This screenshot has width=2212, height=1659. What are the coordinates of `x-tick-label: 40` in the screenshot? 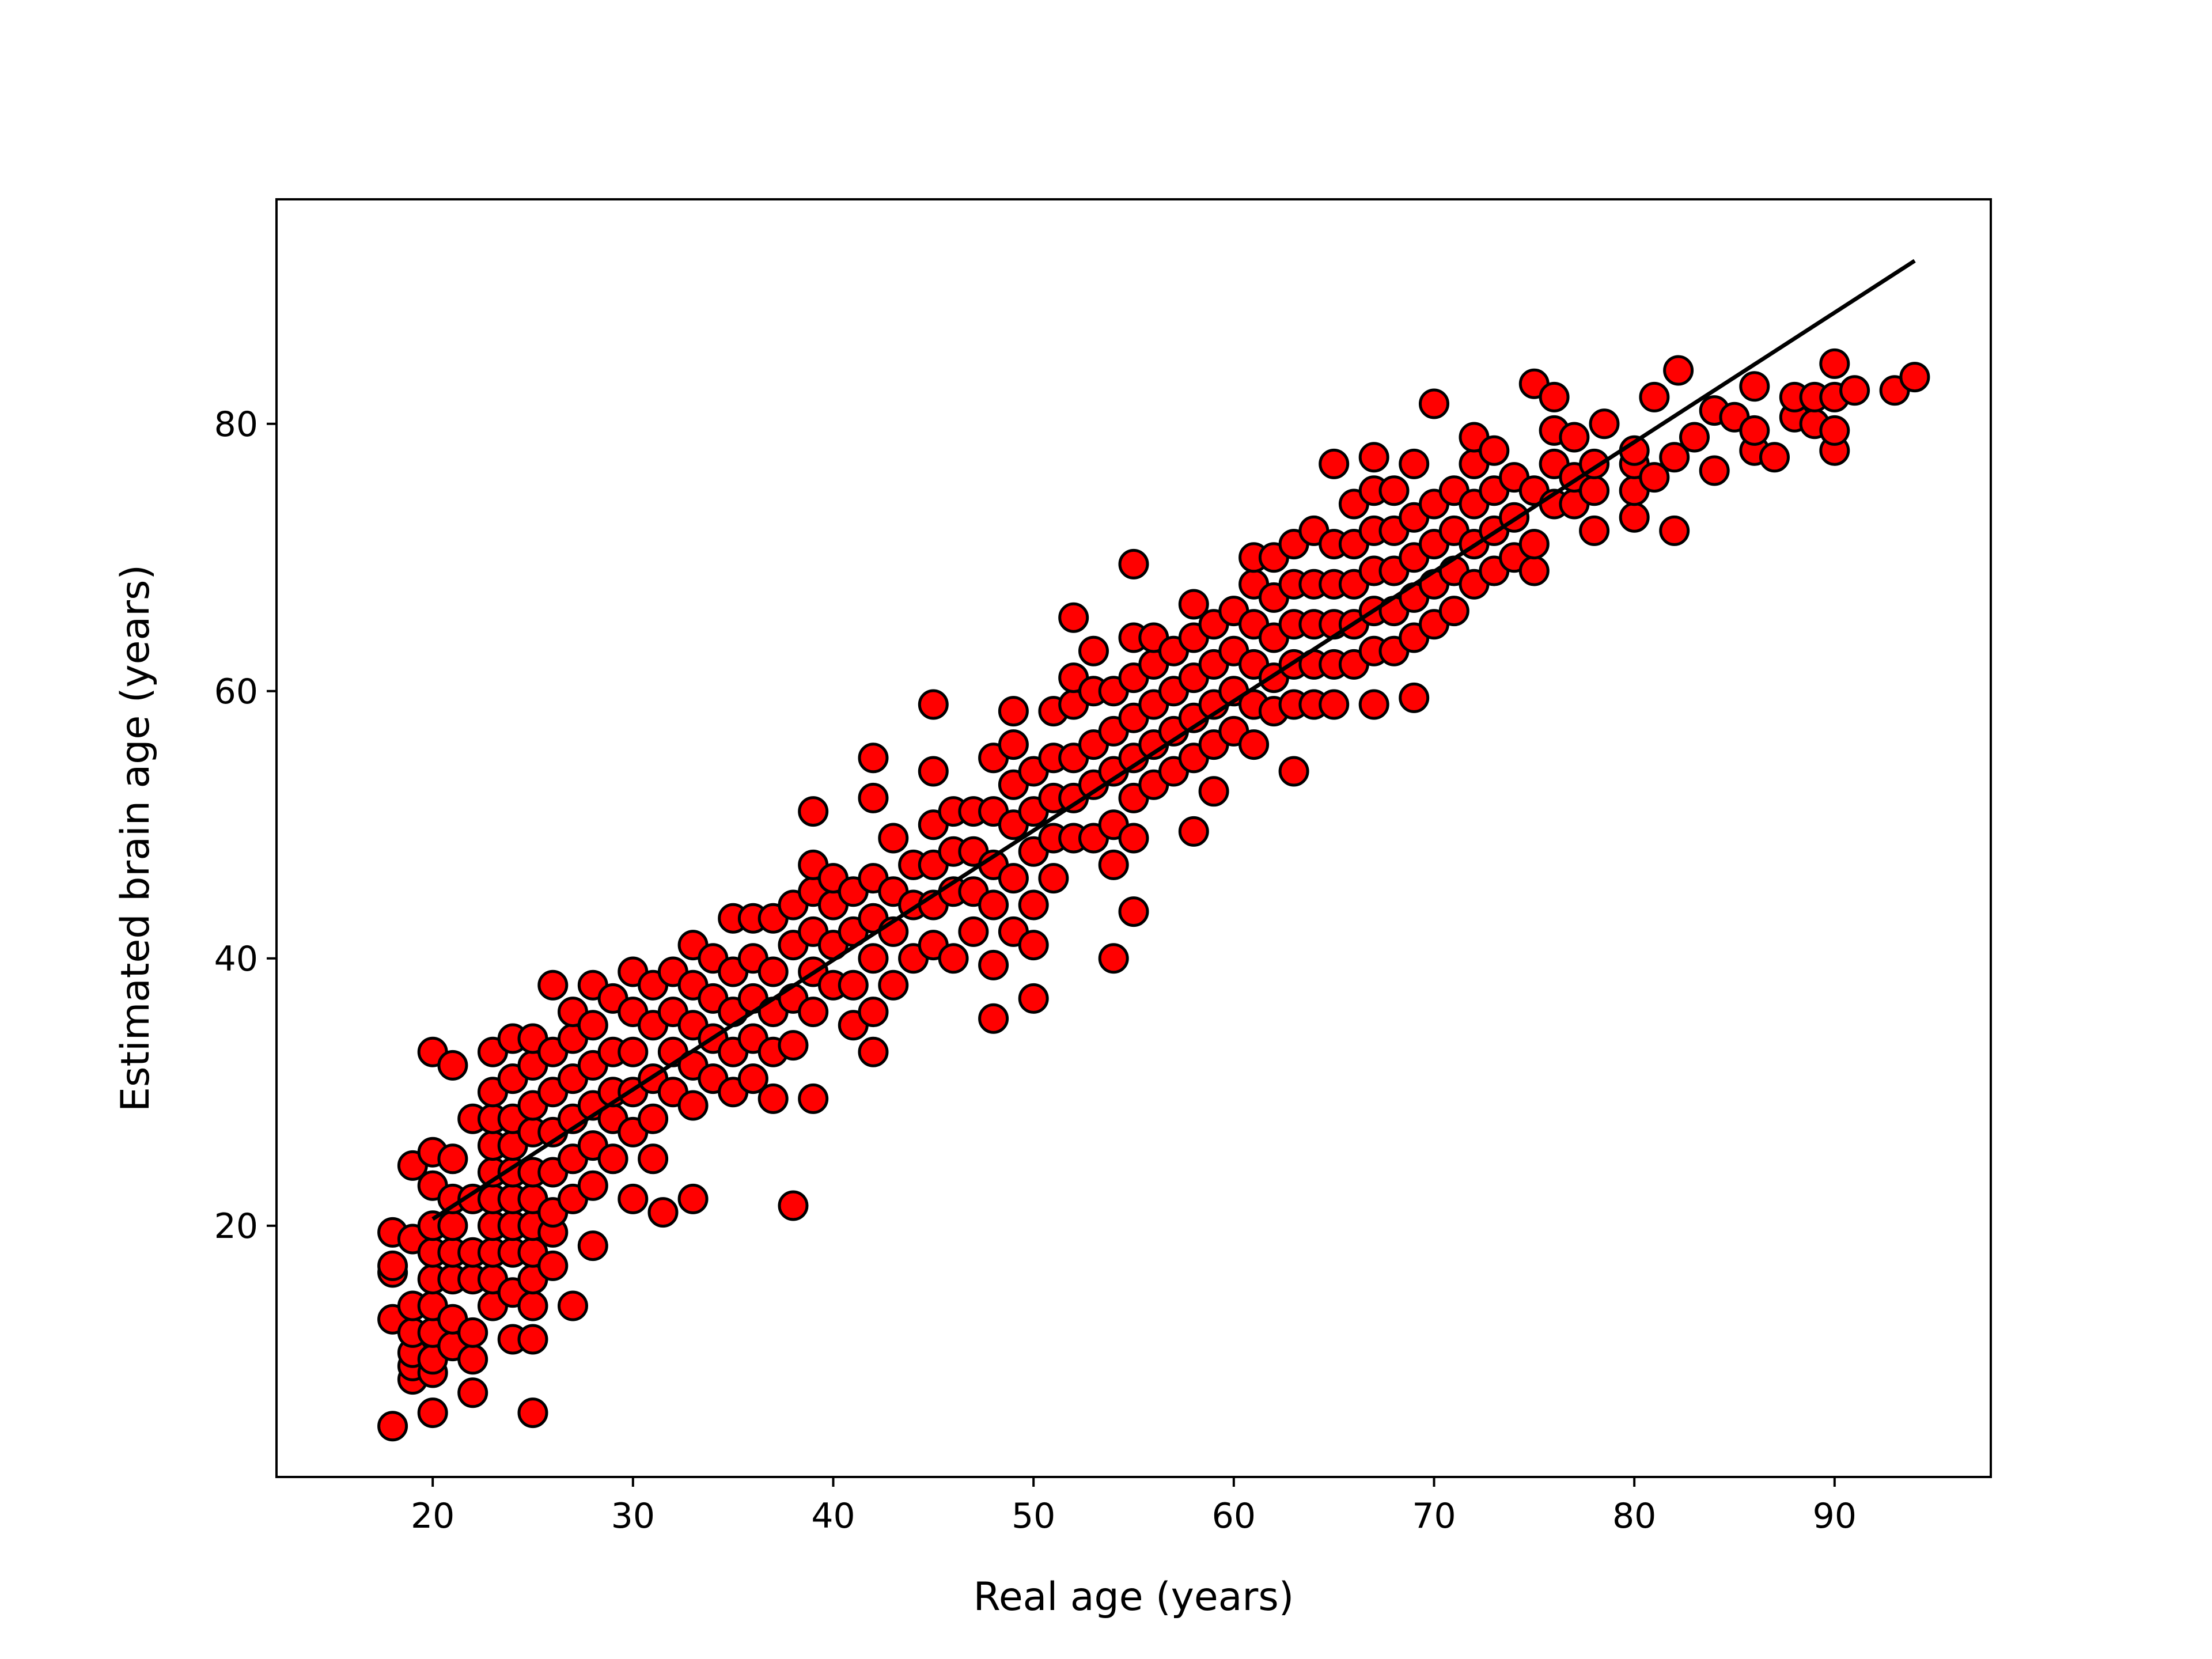 It's located at (833, 1516).